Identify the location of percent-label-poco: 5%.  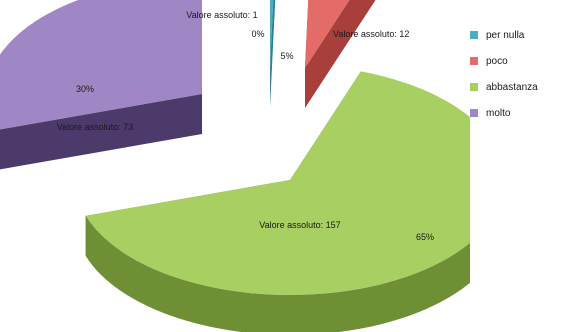
(286, 56).